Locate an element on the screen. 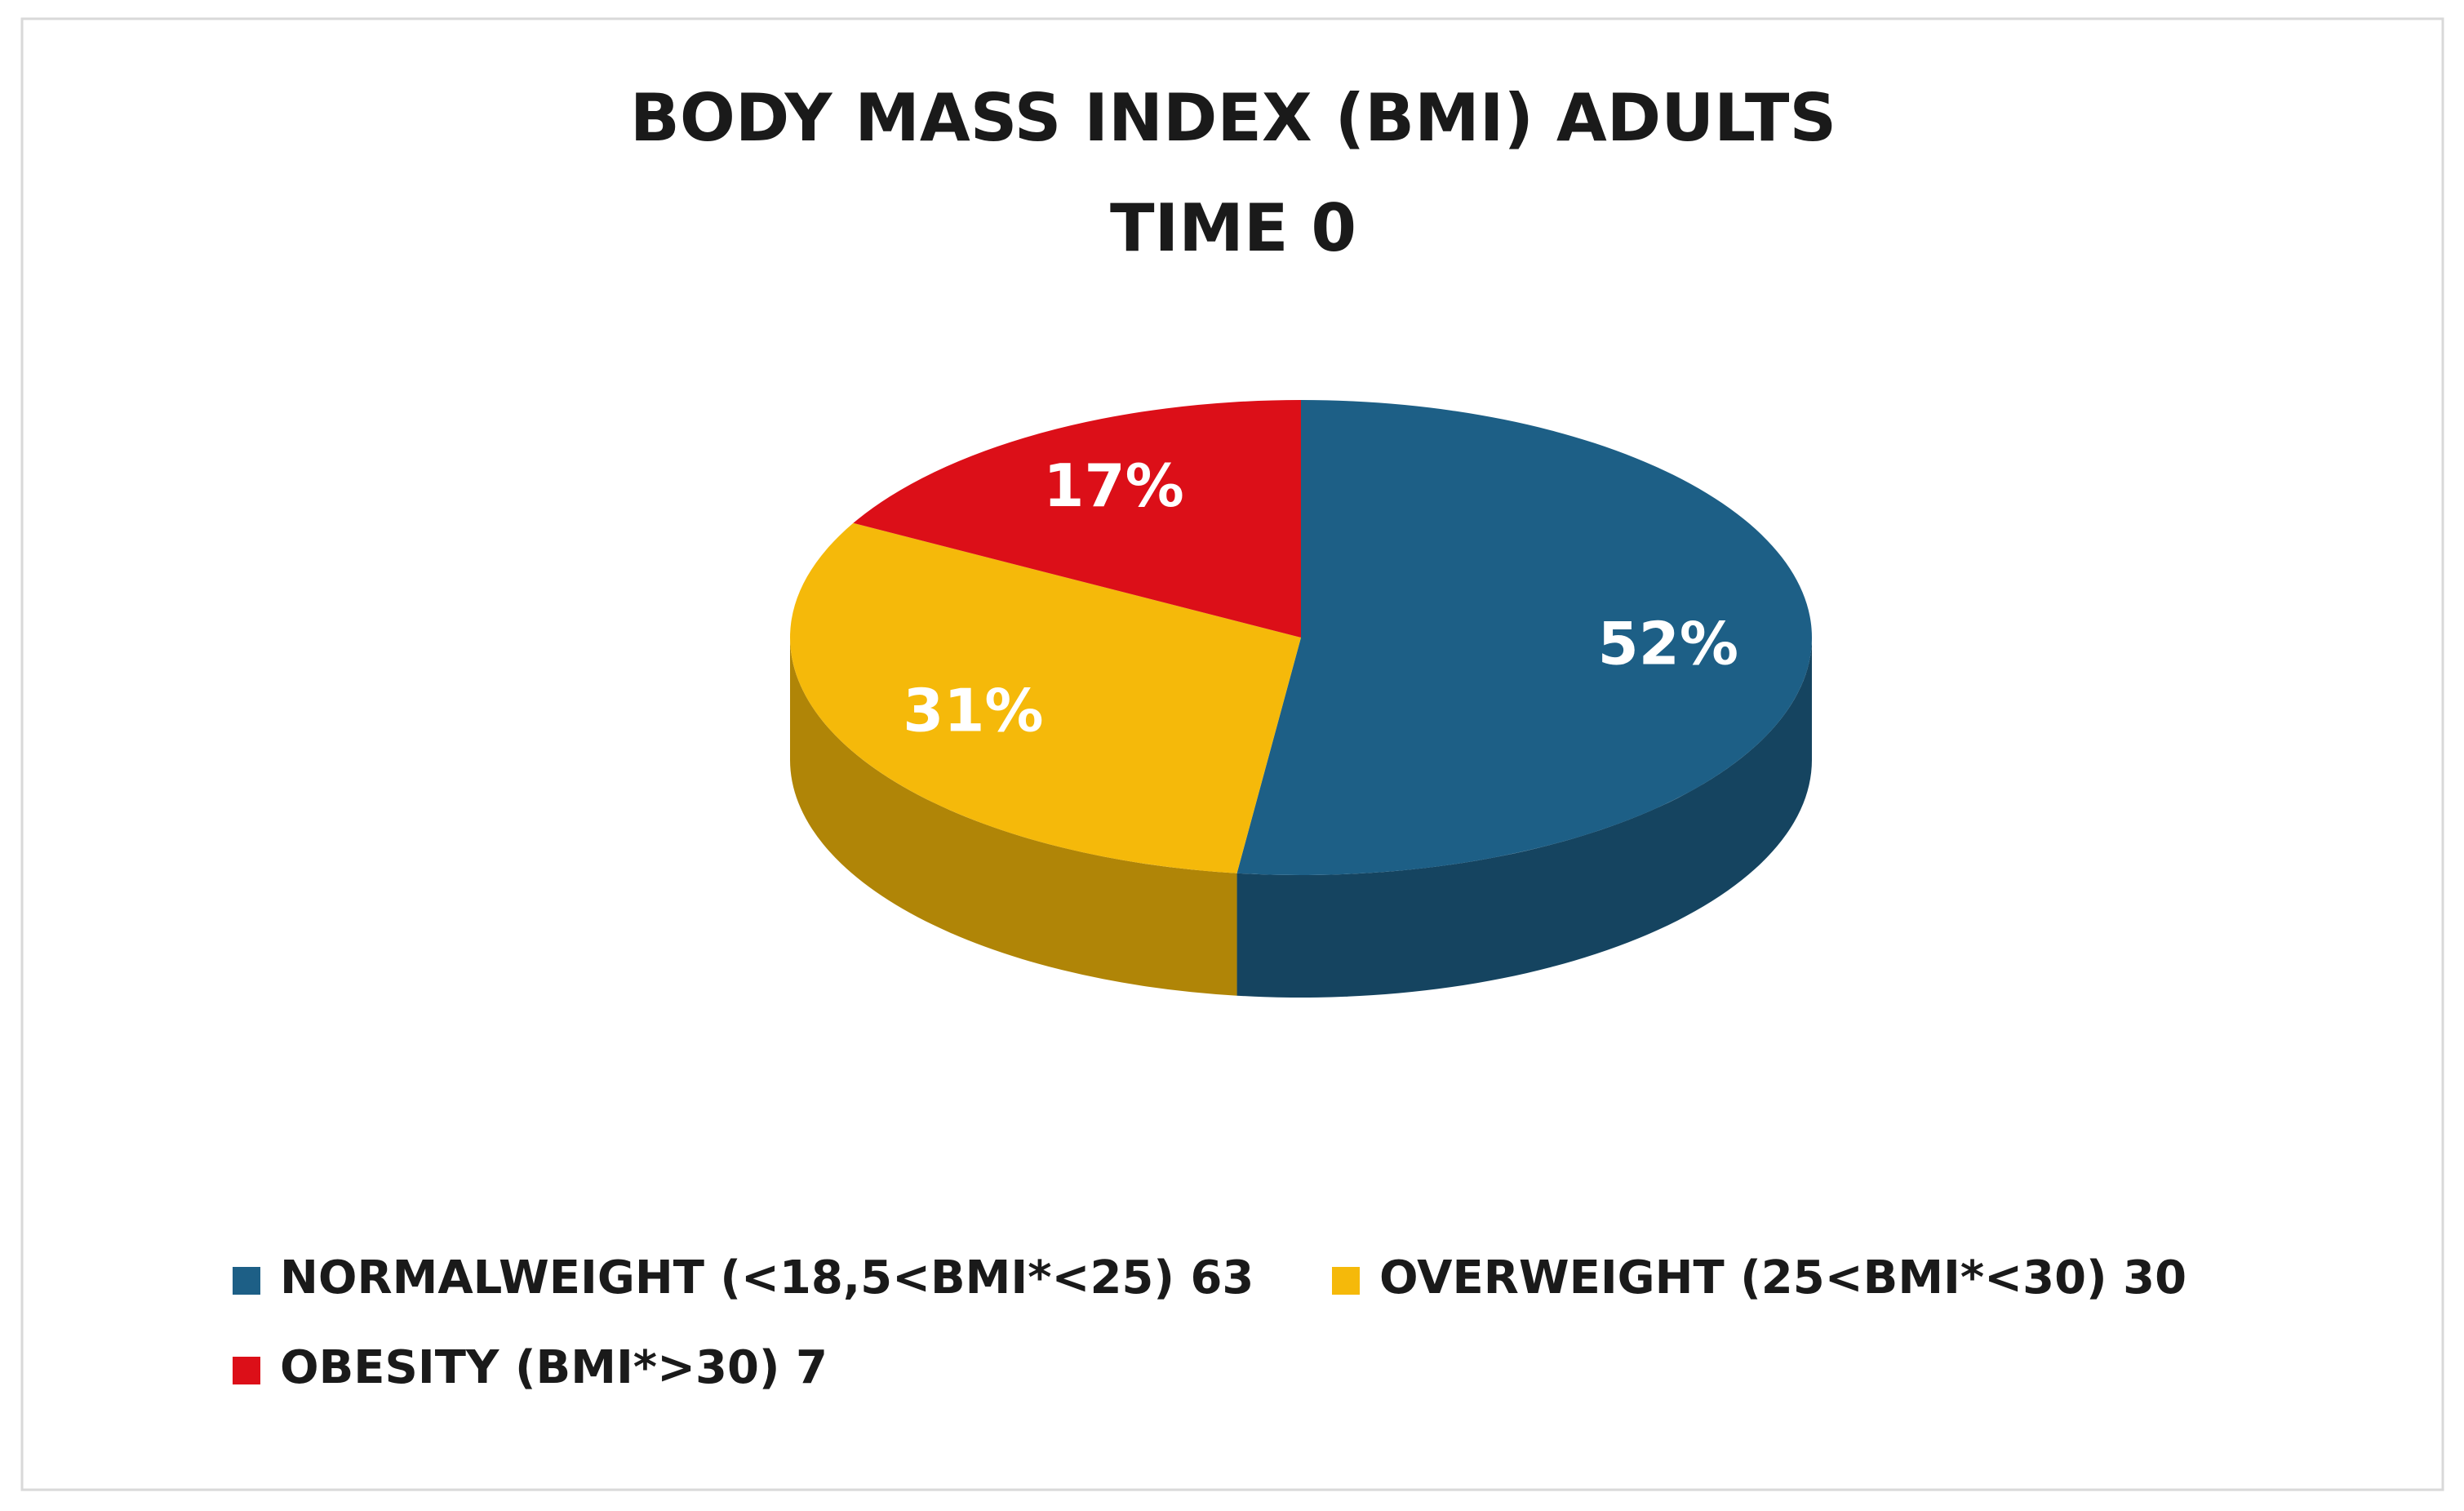 This screenshot has width=2464, height=1511. data-label: 31% is located at coordinates (973, 711).